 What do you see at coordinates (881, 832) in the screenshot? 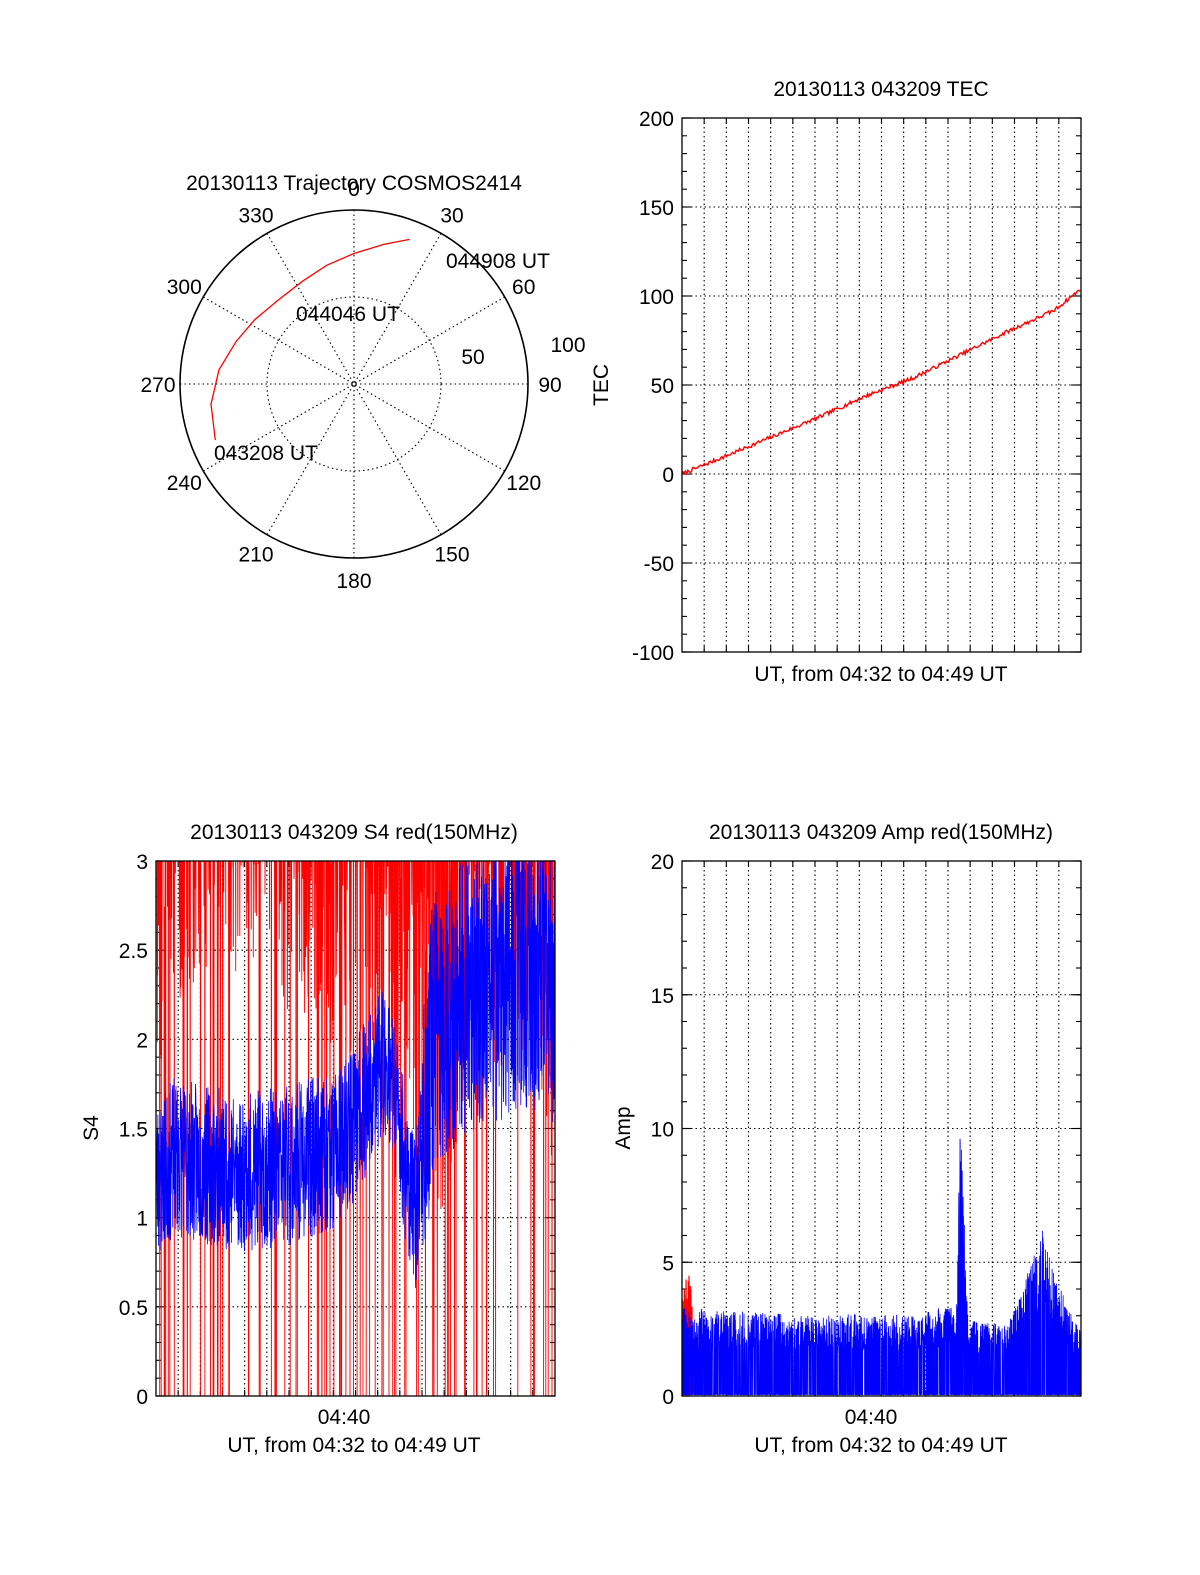
I see `amp-title: 20130113 043209 Amp red(150MHz)` at bounding box center [881, 832].